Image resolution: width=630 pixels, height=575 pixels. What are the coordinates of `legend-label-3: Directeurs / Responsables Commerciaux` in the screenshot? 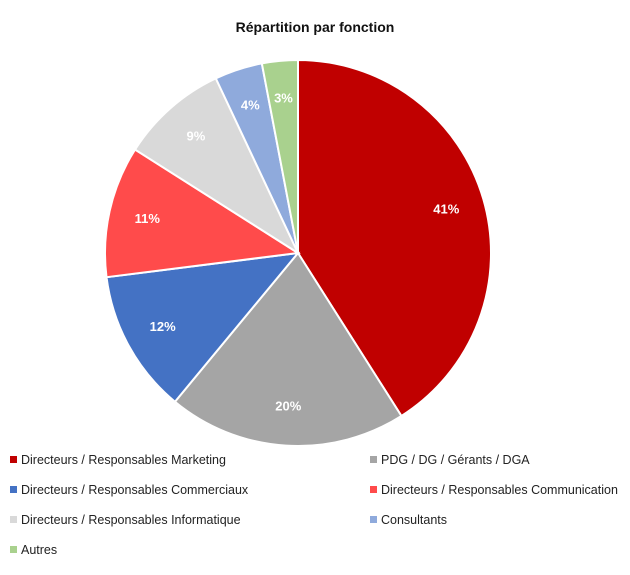 It's located at (135, 490).